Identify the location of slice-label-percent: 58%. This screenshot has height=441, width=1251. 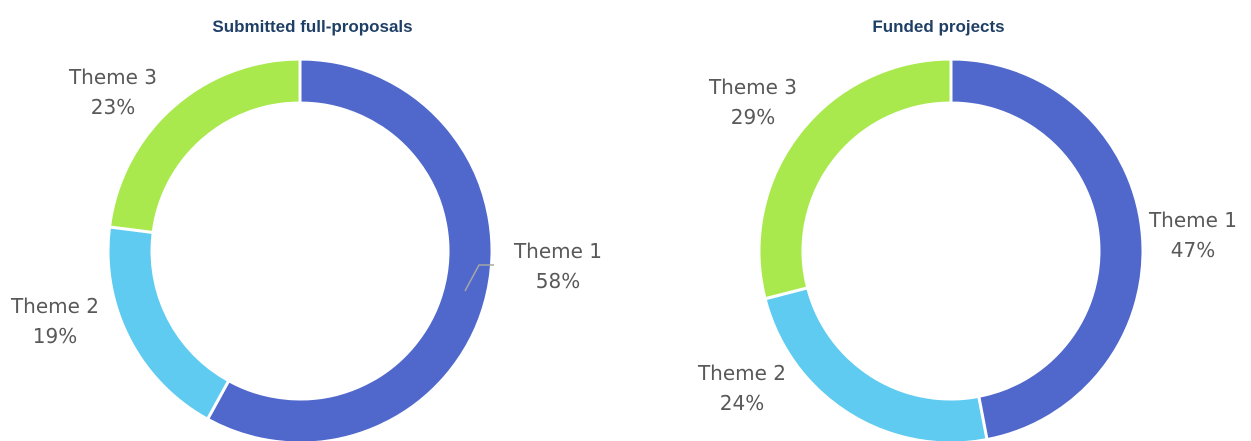
(558, 281).